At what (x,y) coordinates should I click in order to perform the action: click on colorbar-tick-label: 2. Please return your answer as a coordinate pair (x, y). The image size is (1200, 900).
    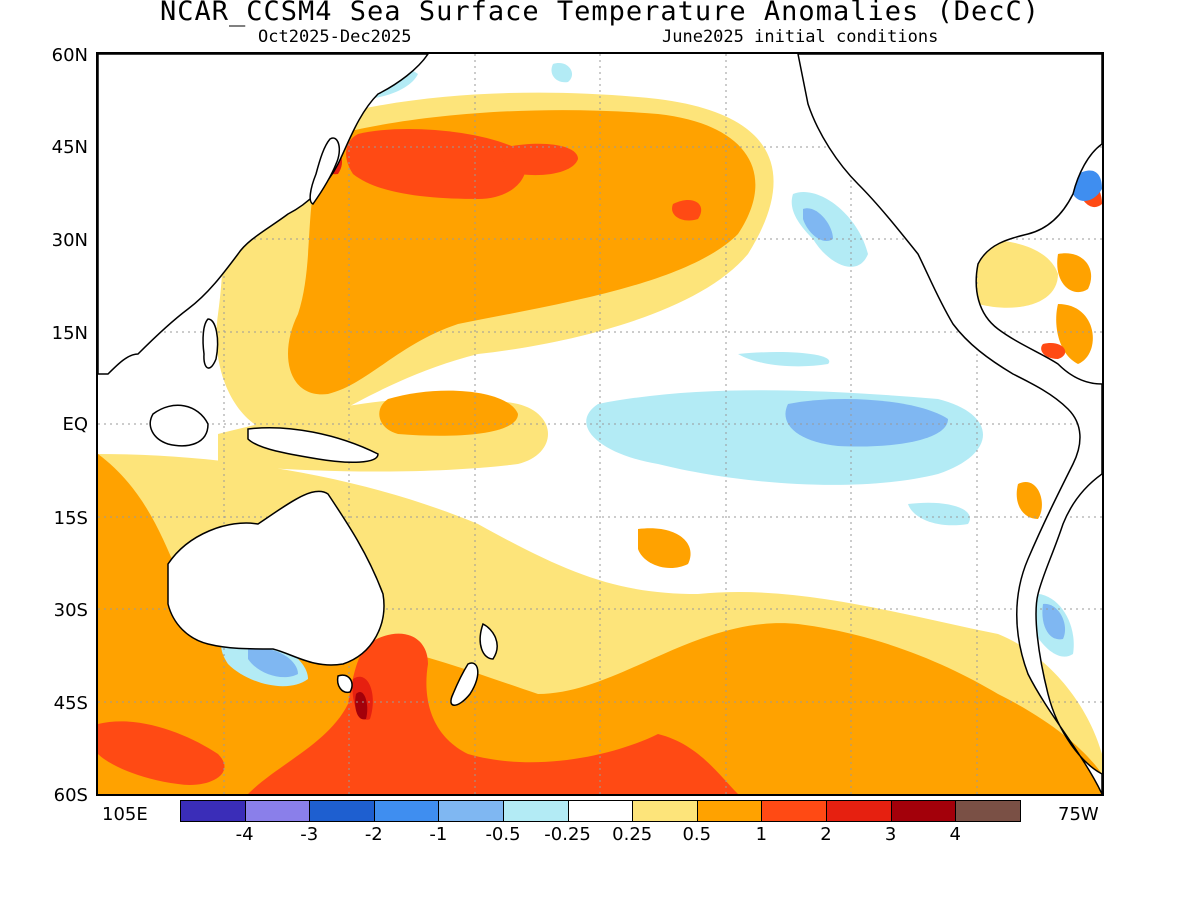
    Looking at the image, I should click on (826, 834).